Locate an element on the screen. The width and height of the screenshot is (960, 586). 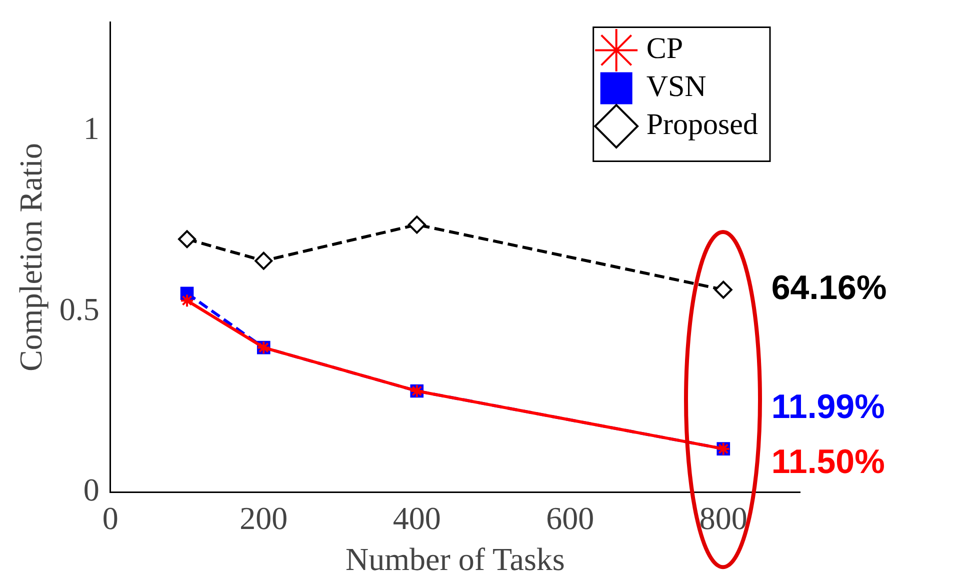
legend-label: VSN is located at coordinates (676, 87).